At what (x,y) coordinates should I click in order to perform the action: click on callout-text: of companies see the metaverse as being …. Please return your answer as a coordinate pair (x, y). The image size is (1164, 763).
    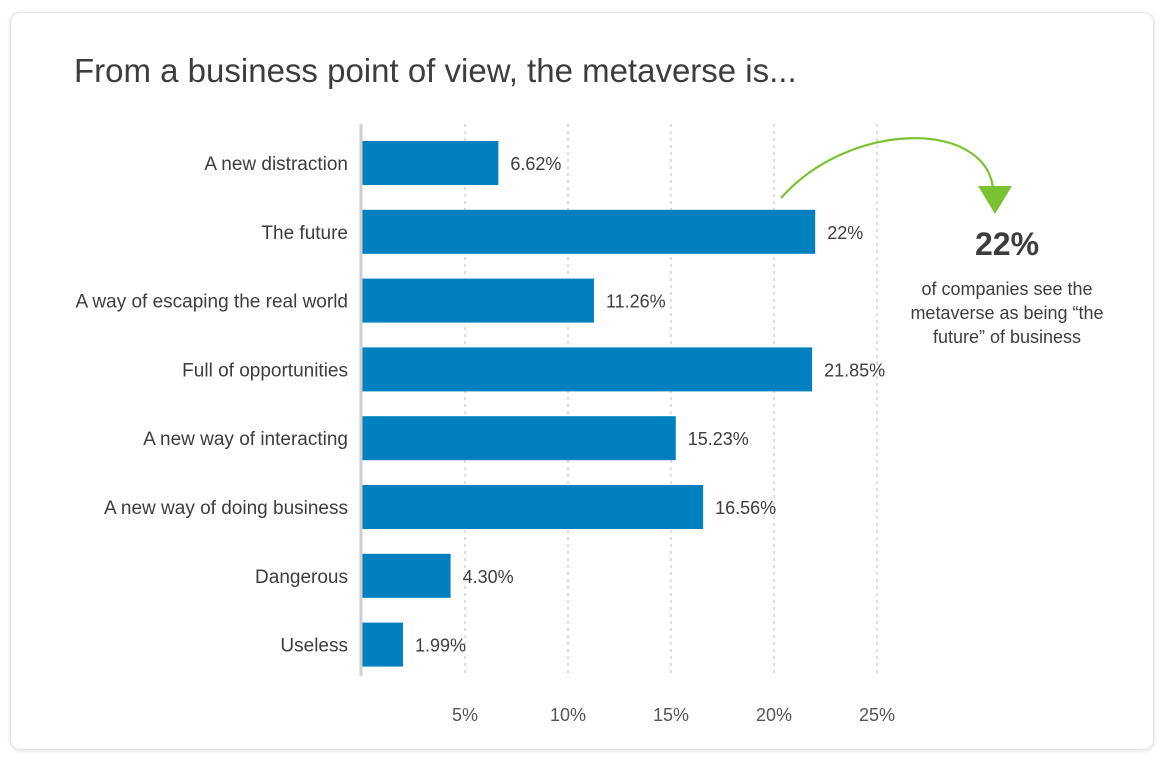
    Looking at the image, I should click on (1007, 313).